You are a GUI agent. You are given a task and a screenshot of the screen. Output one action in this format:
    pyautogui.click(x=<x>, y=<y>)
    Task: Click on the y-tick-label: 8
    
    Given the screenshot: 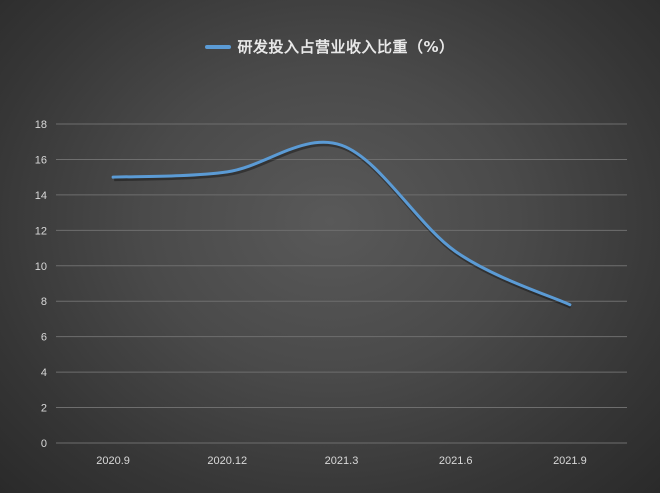 What is the action you would take?
    pyautogui.click(x=44, y=302)
    